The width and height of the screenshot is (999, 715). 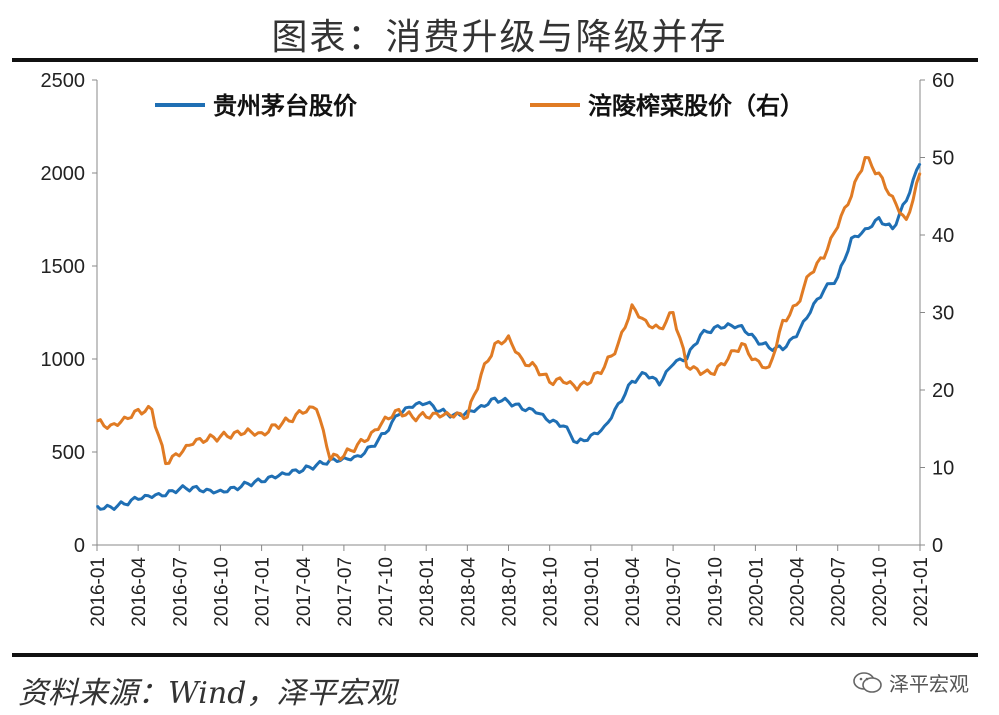 I want to click on x-tick-label: 2021-01, so click(x=921, y=592).